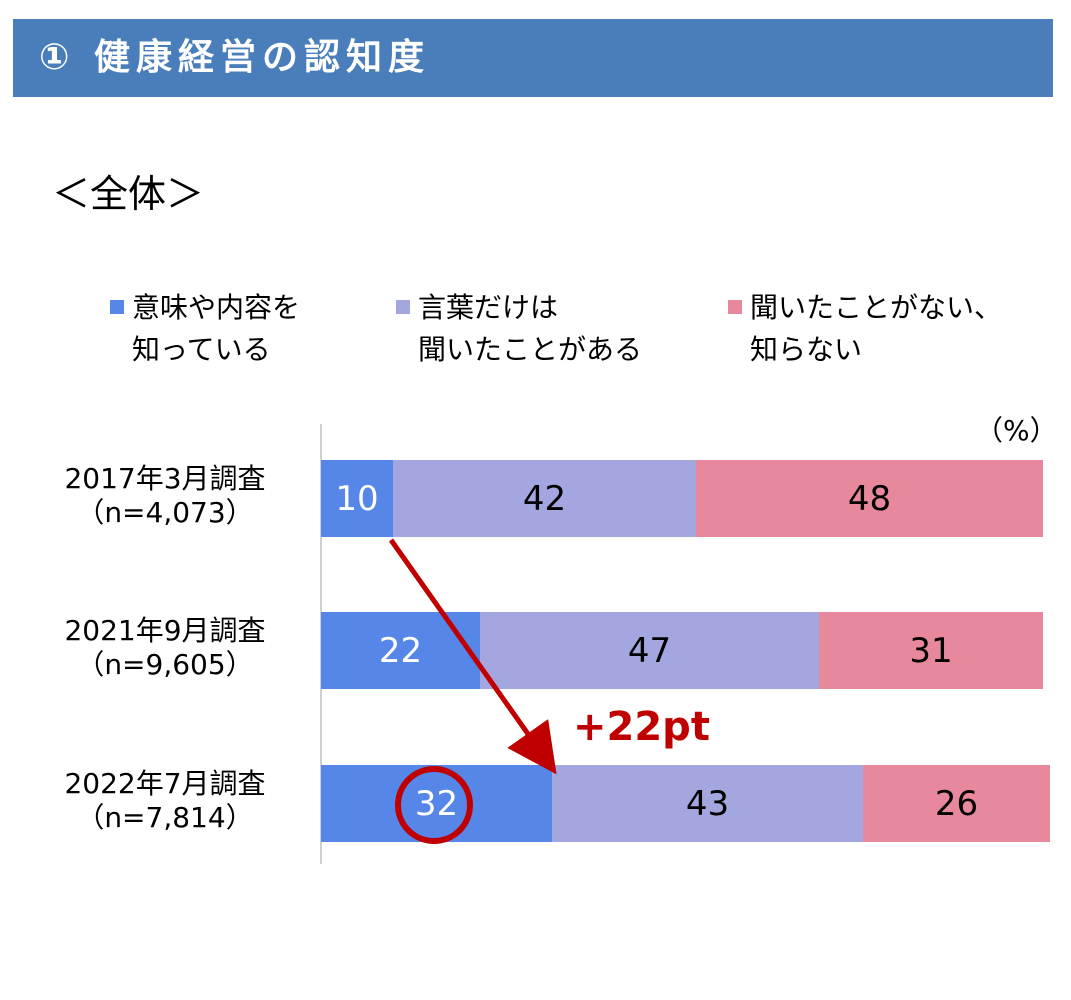 The height and width of the screenshot is (1000, 1071). Describe the element at coordinates (488, 307) in the screenshot. I see `legend-label-1-line1: 言葉だけは` at that location.